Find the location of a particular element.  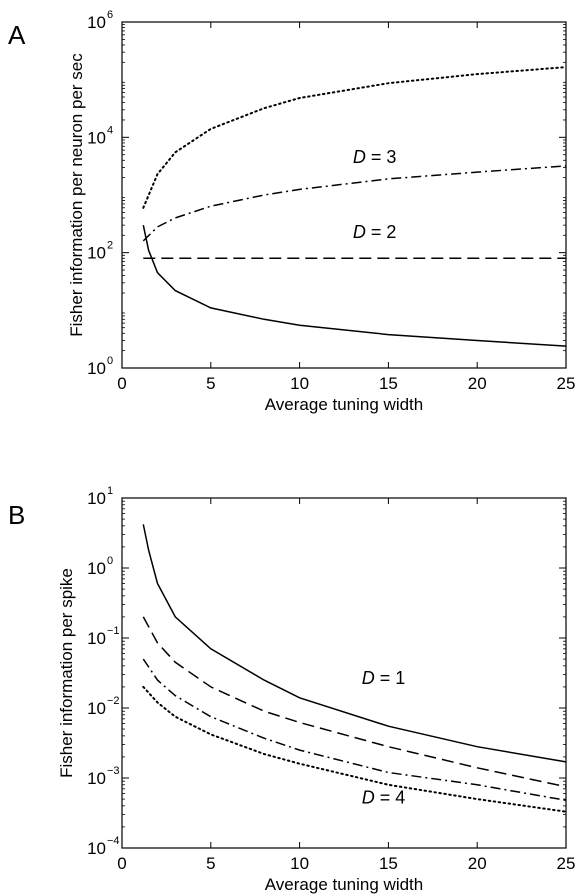

series-line-dashed is located at coordinates (354, 702).